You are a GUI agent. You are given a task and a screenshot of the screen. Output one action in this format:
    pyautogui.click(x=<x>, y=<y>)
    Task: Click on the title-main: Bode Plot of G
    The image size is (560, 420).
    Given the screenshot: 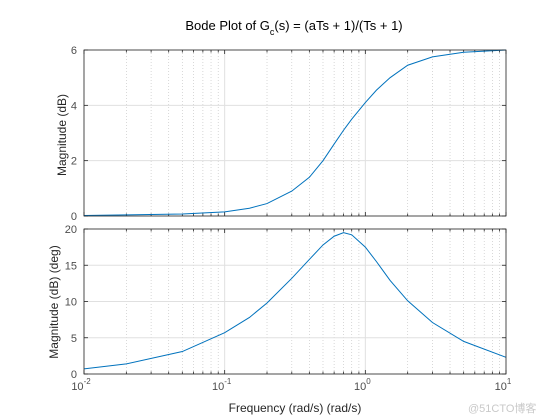 What is the action you would take?
    pyautogui.click(x=227, y=25)
    